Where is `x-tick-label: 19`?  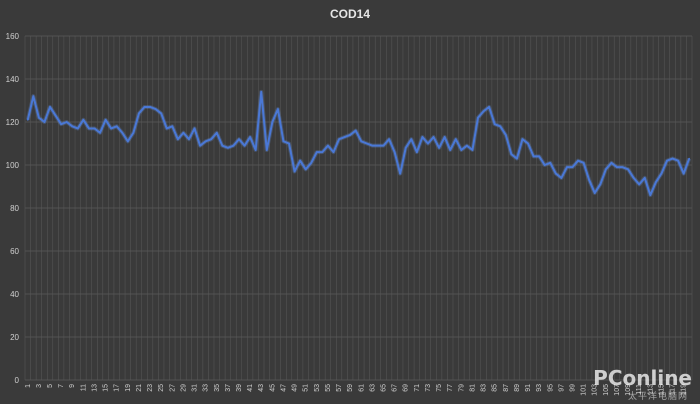
x-tick-label: 19 is located at coordinates (128, 388).